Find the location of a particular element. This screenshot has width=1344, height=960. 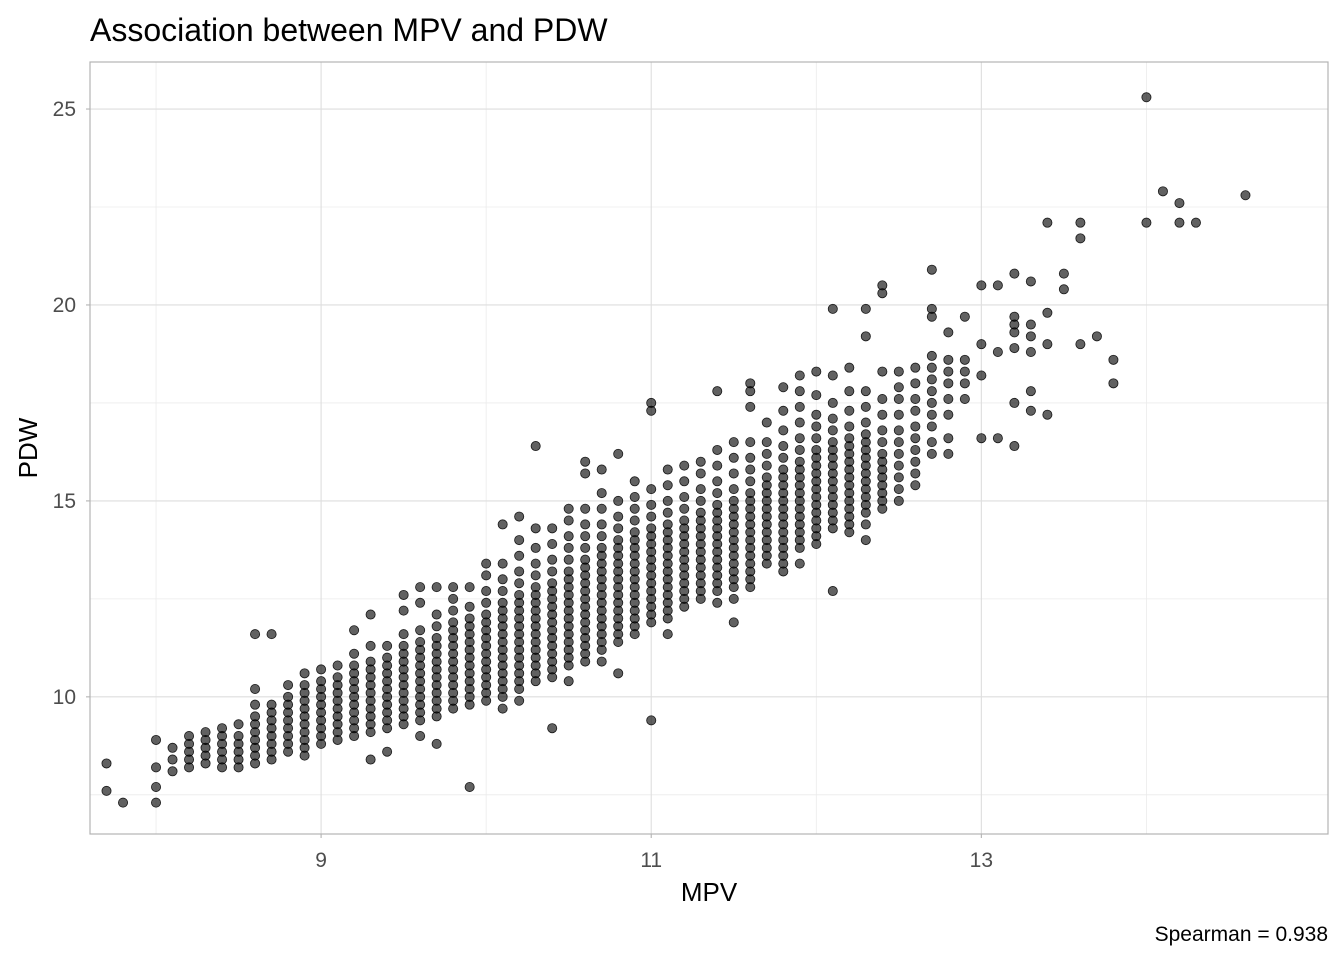

y-tick-label: 10 is located at coordinates (64, 697).